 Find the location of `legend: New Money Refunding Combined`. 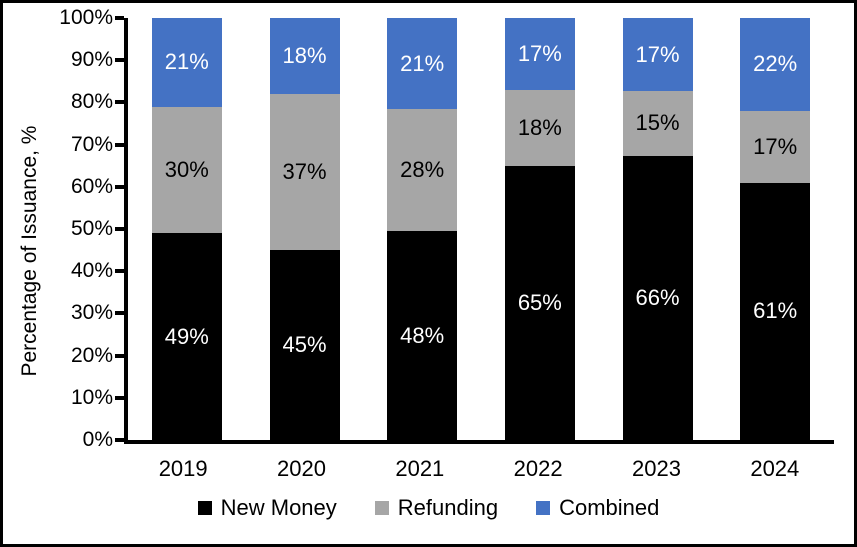

legend: New Money Refunding Combined is located at coordinates (428, 508).